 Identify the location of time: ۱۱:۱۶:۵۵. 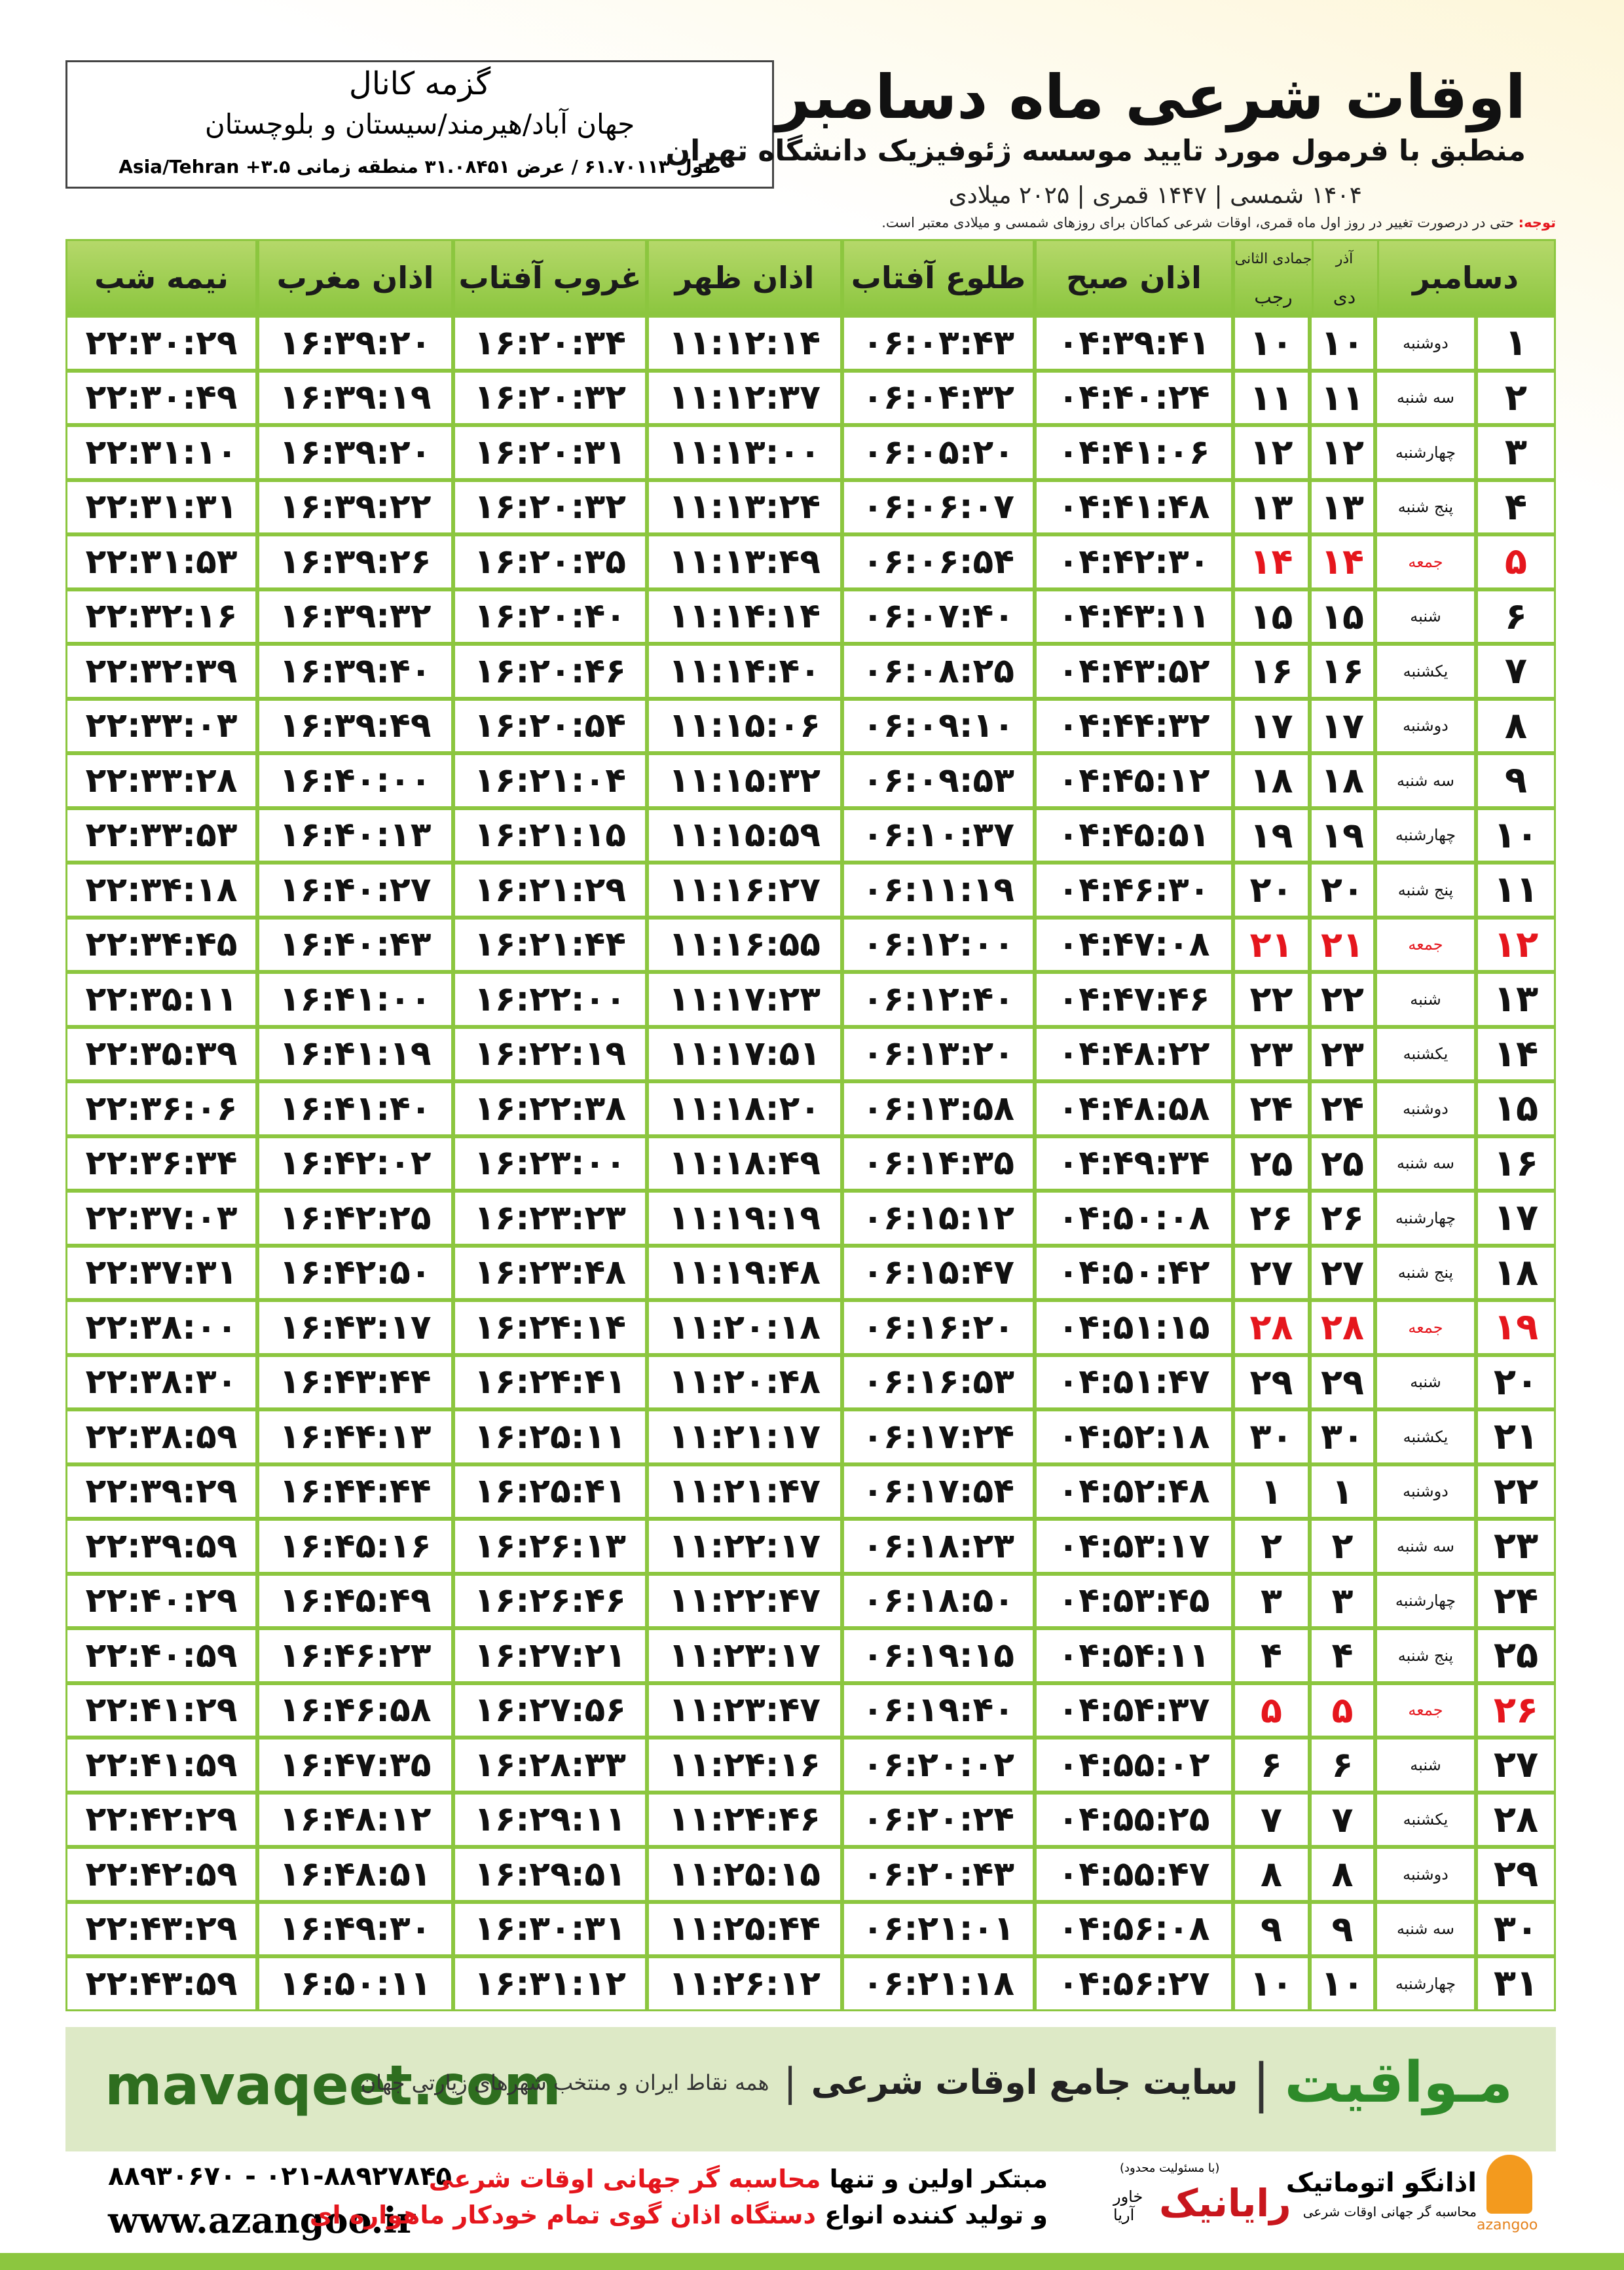
(744, 944).